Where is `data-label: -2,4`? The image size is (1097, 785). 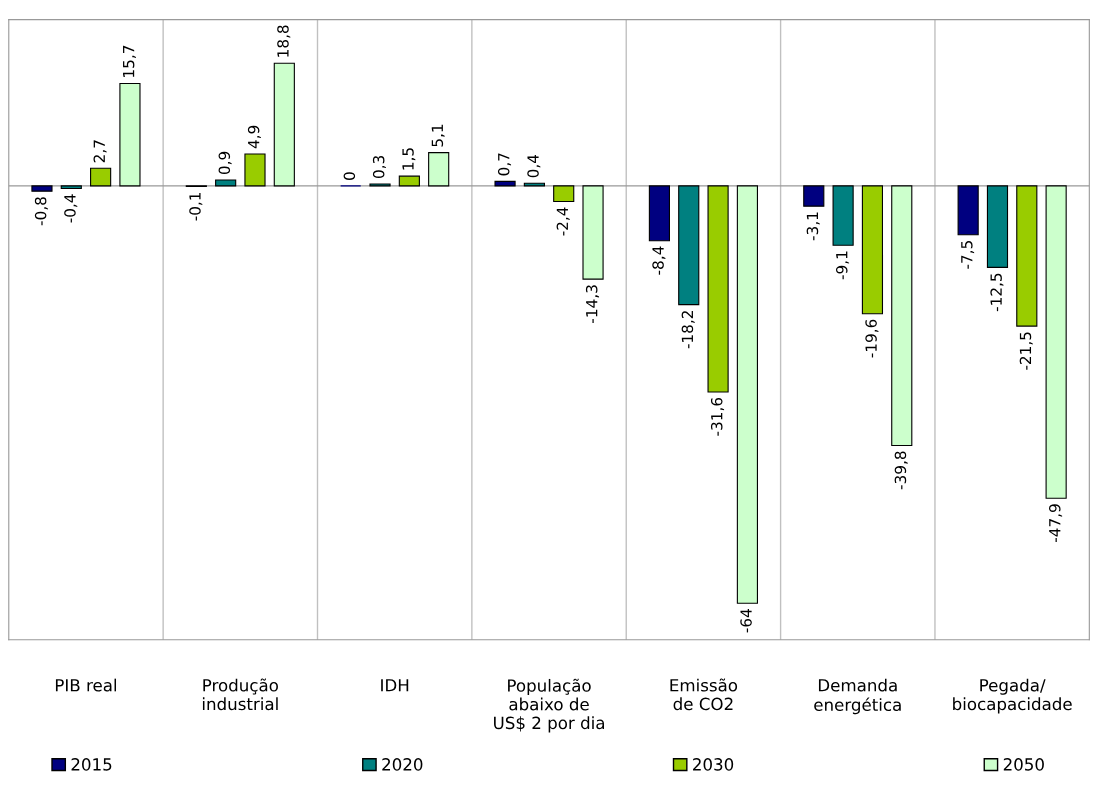
data-label: -2,4 is located at coordinates (563, 221).